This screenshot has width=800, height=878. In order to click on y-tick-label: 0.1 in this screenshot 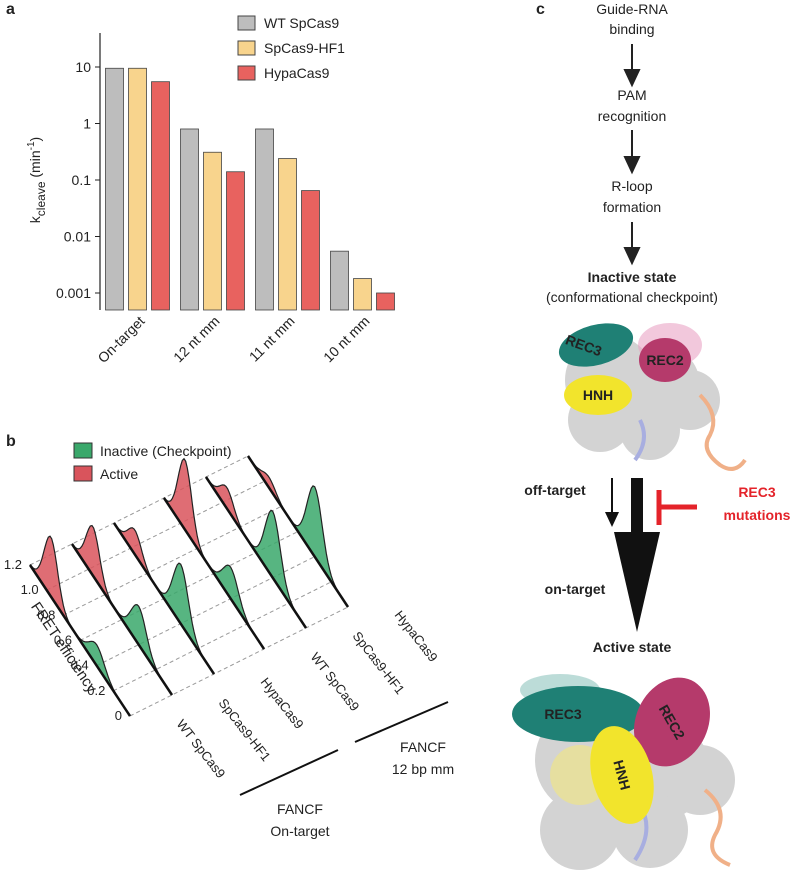, I will do `click(82, 180)`.